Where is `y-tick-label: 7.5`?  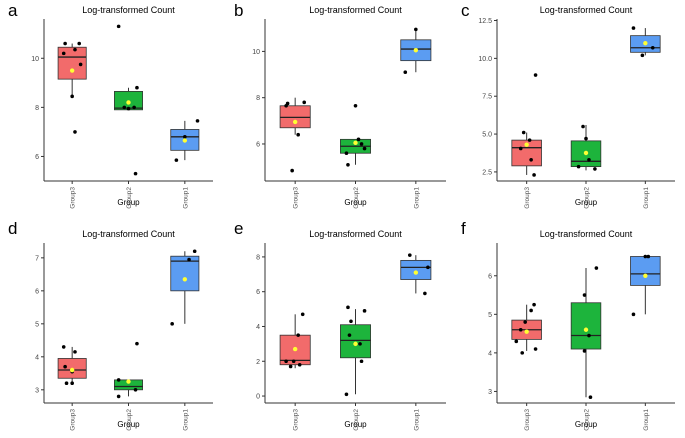
y-tick-label: 7.5 is located at coordinates (487, 97).